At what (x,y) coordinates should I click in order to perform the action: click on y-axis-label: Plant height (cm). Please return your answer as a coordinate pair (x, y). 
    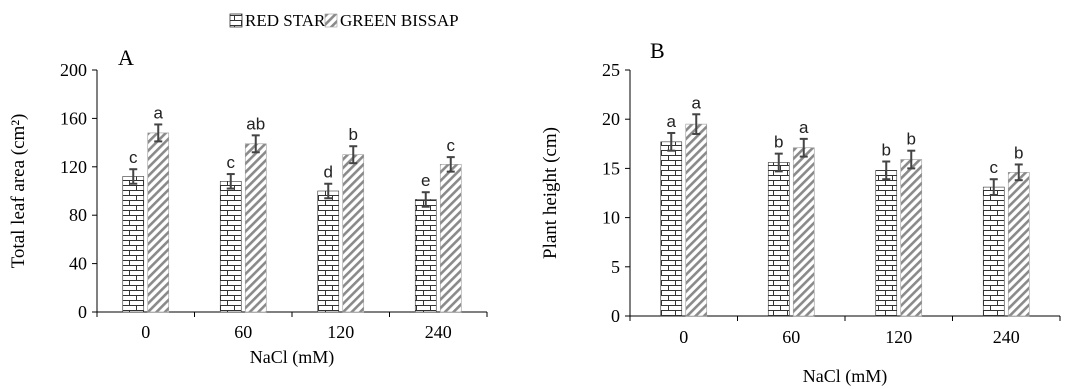
    Looking at the image, I should click on (550, 193).